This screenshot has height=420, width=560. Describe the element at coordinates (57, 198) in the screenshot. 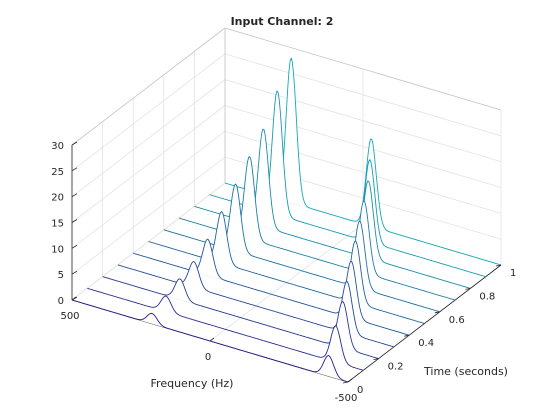

I see `z-tick-label: 20` at that location.